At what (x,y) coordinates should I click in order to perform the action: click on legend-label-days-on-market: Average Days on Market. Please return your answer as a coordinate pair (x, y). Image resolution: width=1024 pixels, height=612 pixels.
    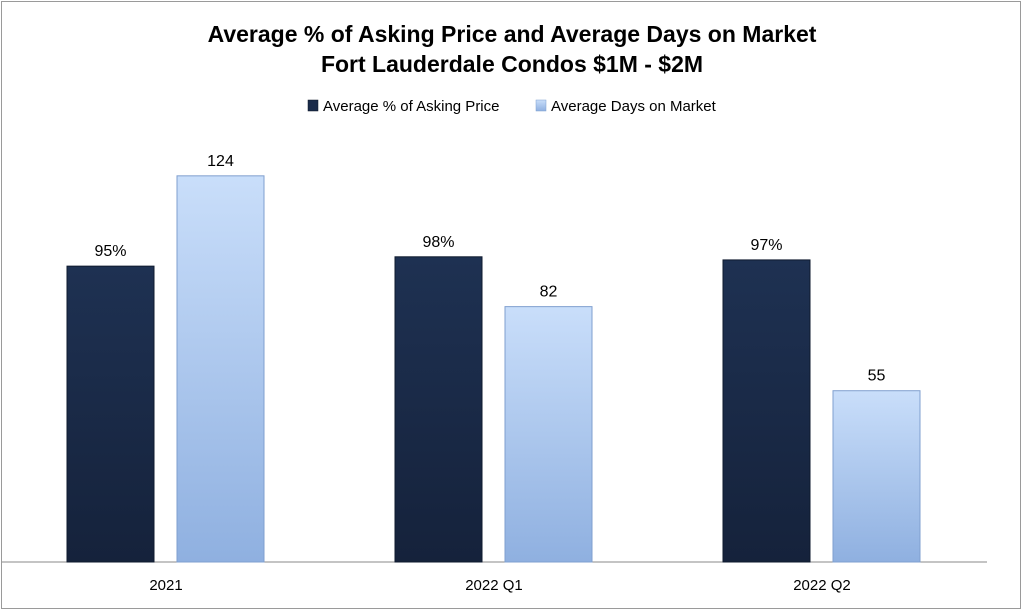
    Looking at the image, I should click on (634, 106).